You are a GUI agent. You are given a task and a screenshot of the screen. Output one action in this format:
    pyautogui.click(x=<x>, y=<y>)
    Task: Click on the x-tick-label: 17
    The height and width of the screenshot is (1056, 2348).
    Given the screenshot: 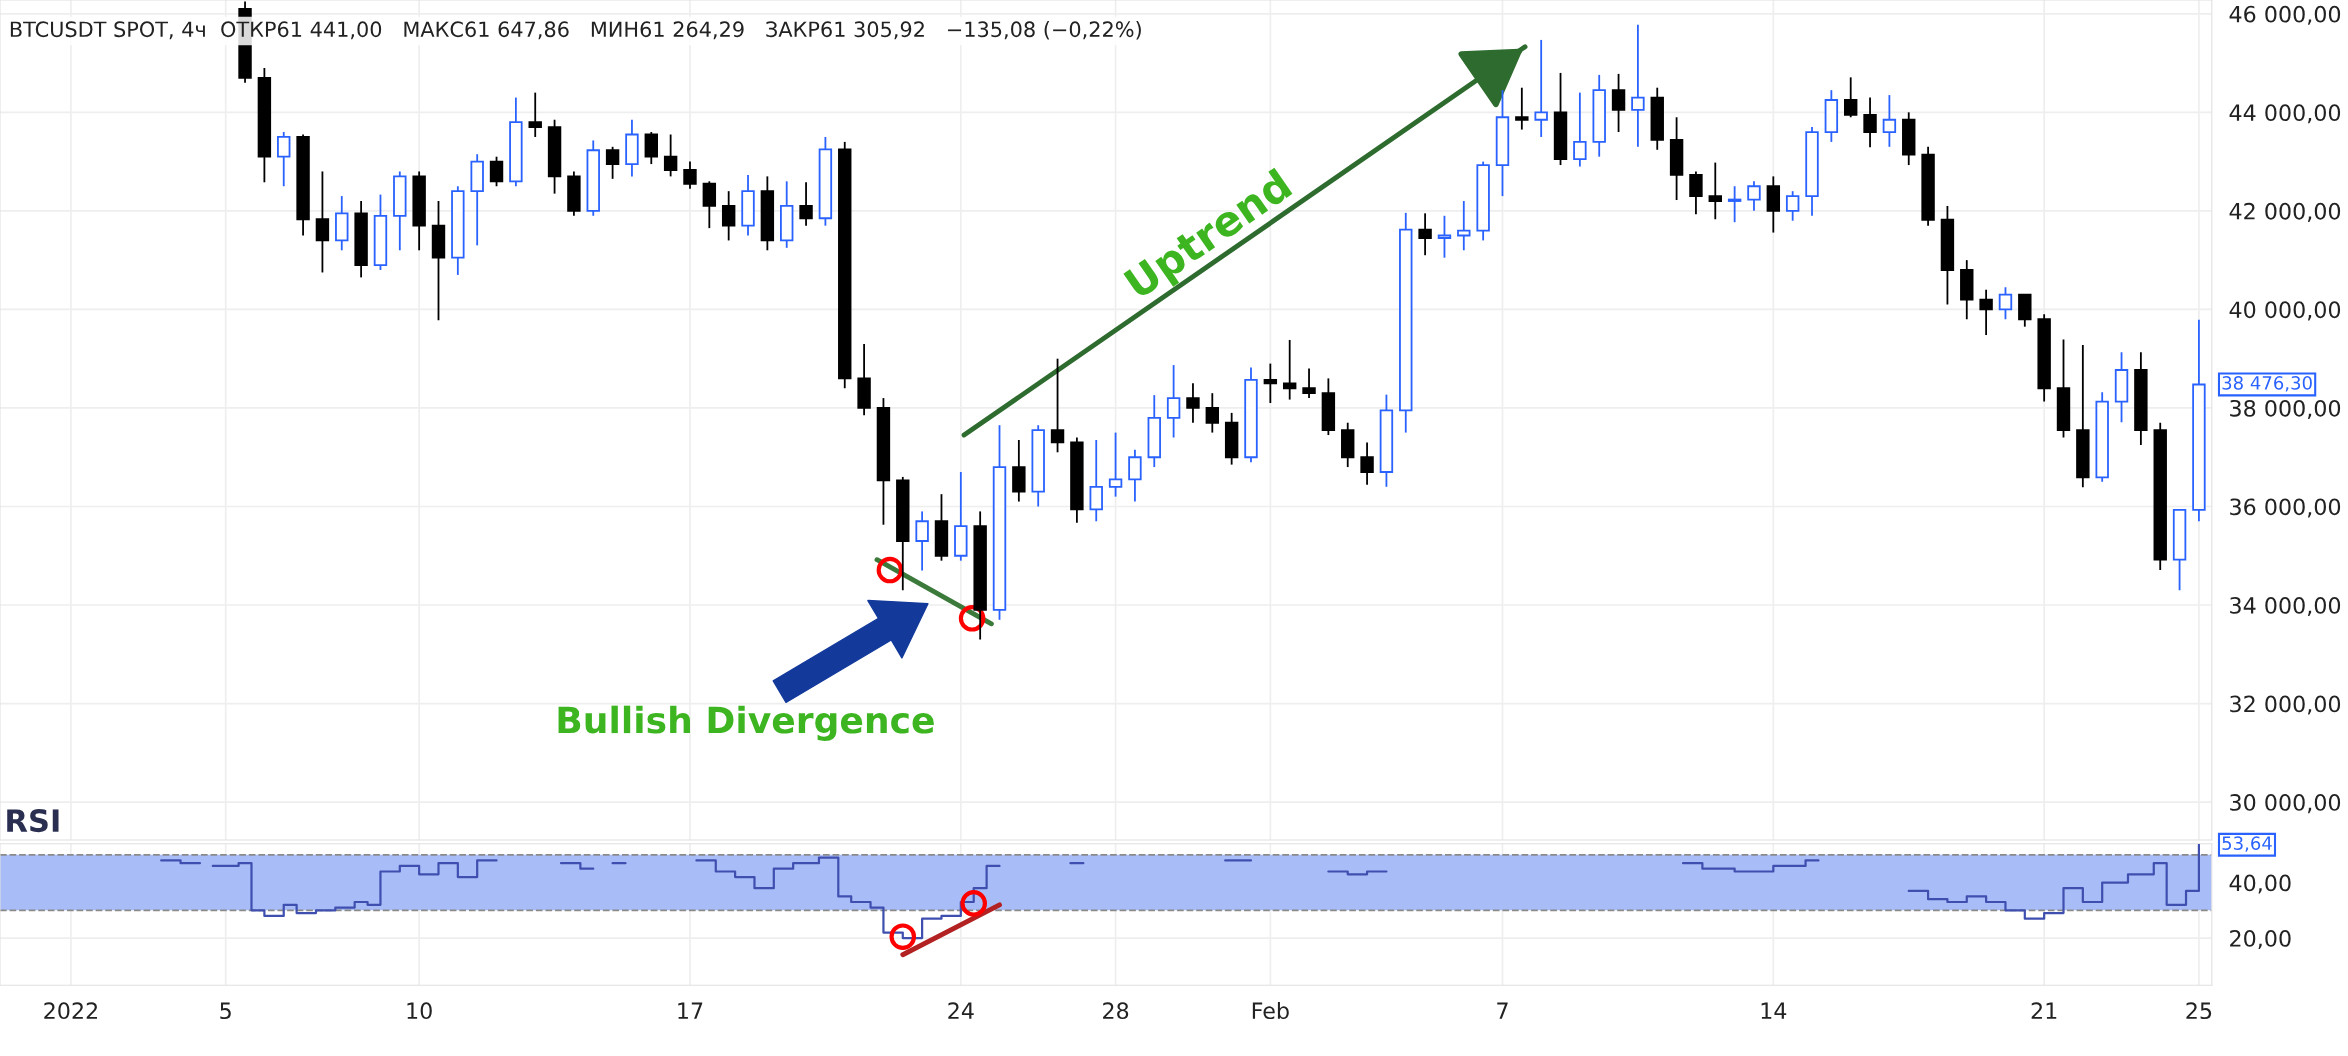 What is the action you would take?
    pyautogui.click(x=690, y=1010)
    